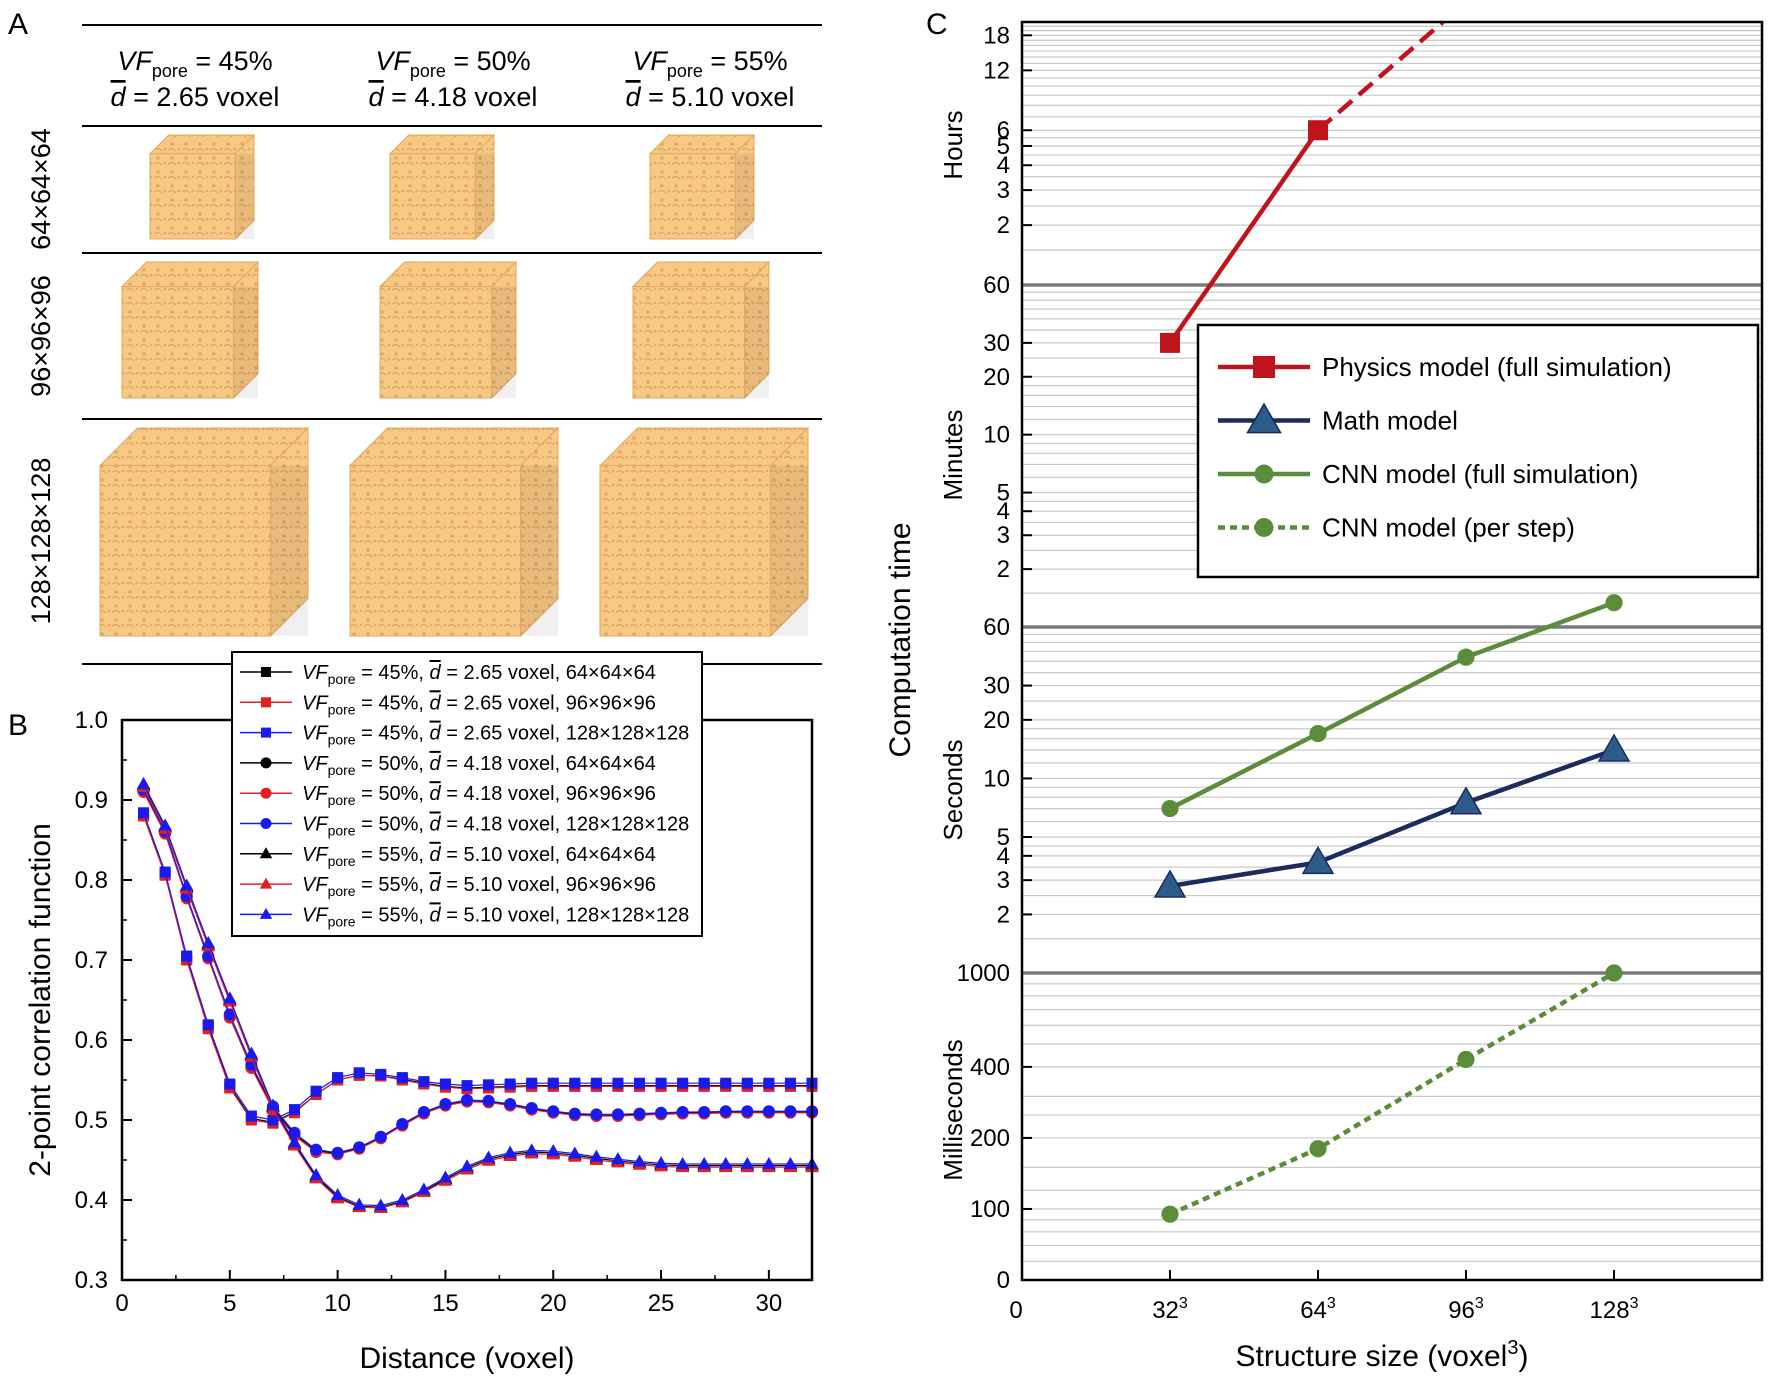  I want to click on panel-a-header-vf-1: VFpore = 45%, so click(194, 63).